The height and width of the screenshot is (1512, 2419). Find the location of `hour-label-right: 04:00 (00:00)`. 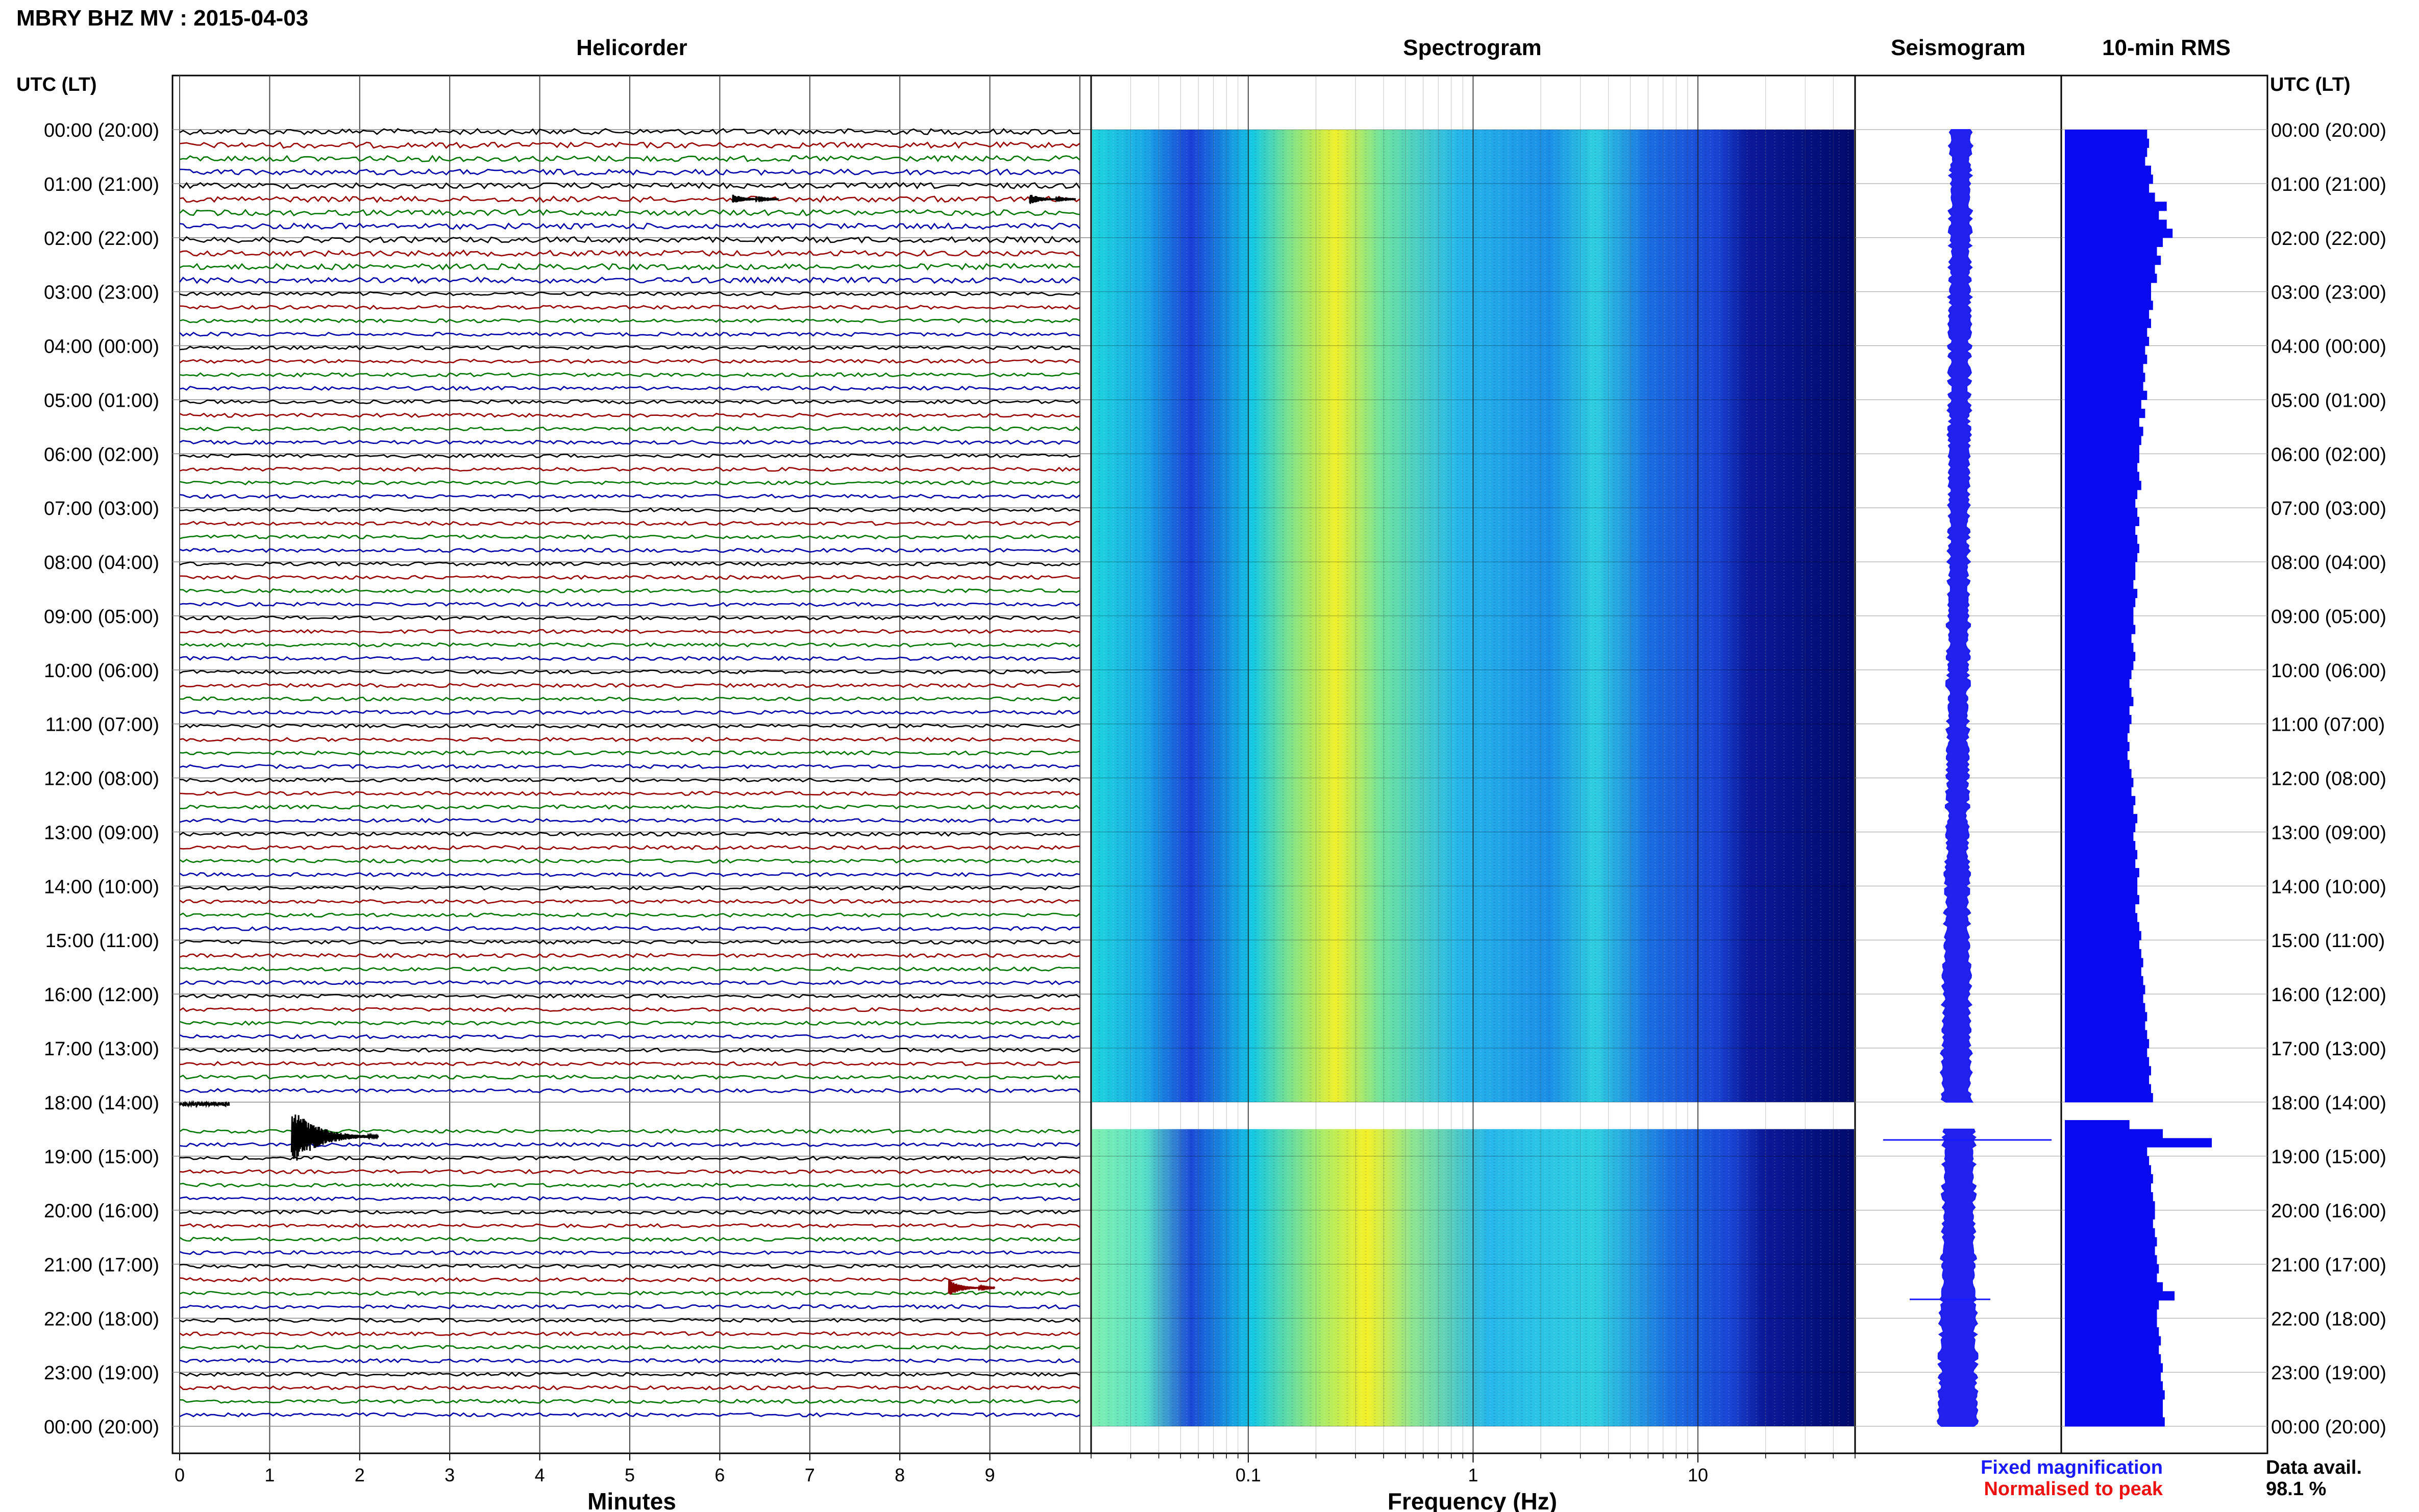

hour-label-right: 04:00 (00:00) is located at coordinates (2328, 347).